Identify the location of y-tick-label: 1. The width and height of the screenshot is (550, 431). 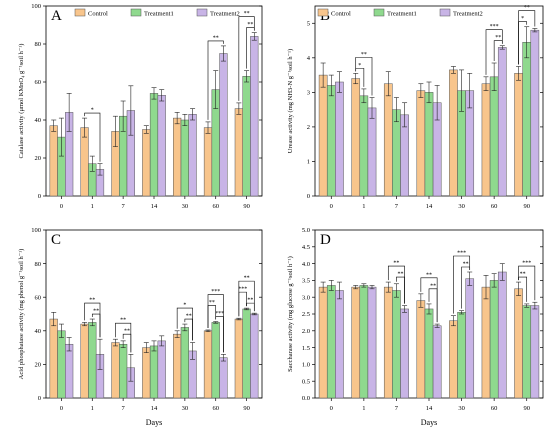
(308, 162).